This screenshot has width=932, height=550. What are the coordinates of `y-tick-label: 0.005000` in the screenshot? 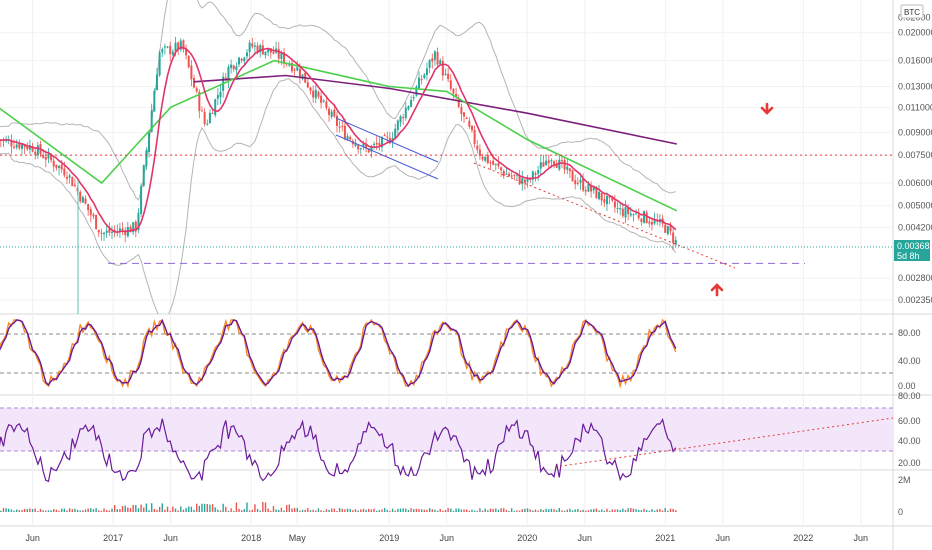 It's located at (915, 206).